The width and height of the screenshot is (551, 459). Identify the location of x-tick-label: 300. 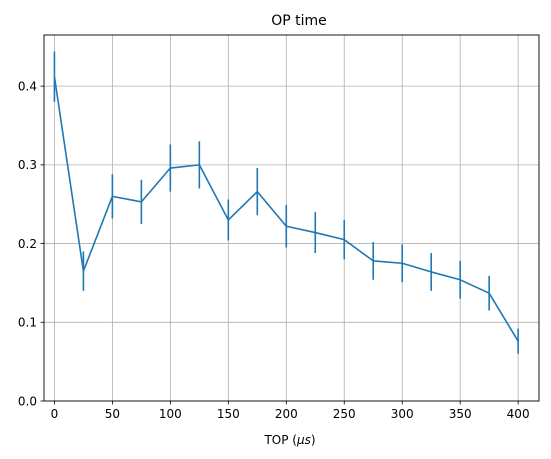
(402, 414).